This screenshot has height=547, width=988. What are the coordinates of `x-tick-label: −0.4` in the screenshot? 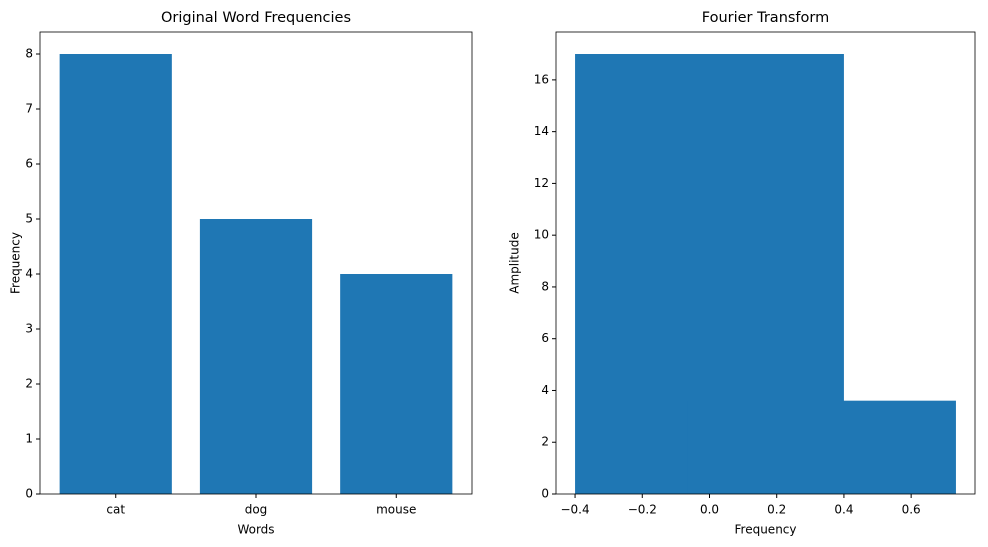 It's located at (574, 510).